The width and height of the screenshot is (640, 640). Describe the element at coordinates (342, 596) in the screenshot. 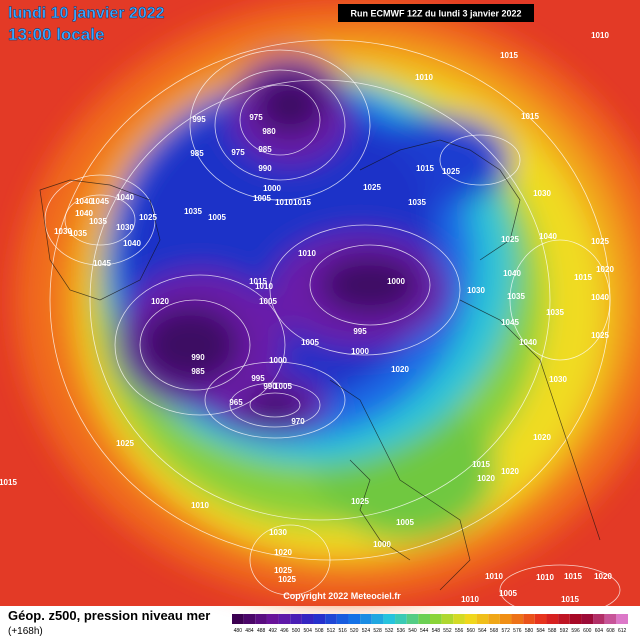

I see `copyright: Copyright 2022 Meteociel.fr` at that location.